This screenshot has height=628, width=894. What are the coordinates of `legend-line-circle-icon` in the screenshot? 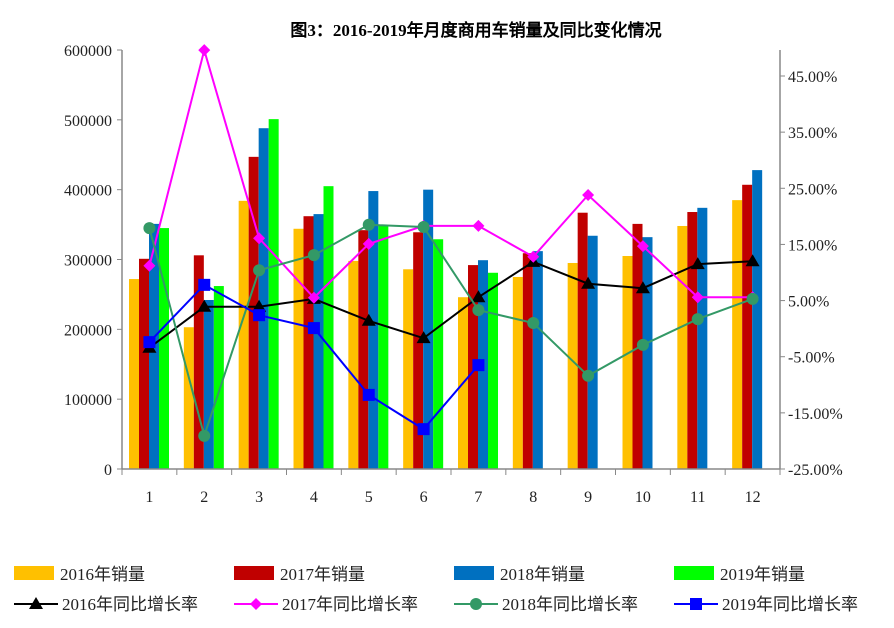 It's located at (476, 603).